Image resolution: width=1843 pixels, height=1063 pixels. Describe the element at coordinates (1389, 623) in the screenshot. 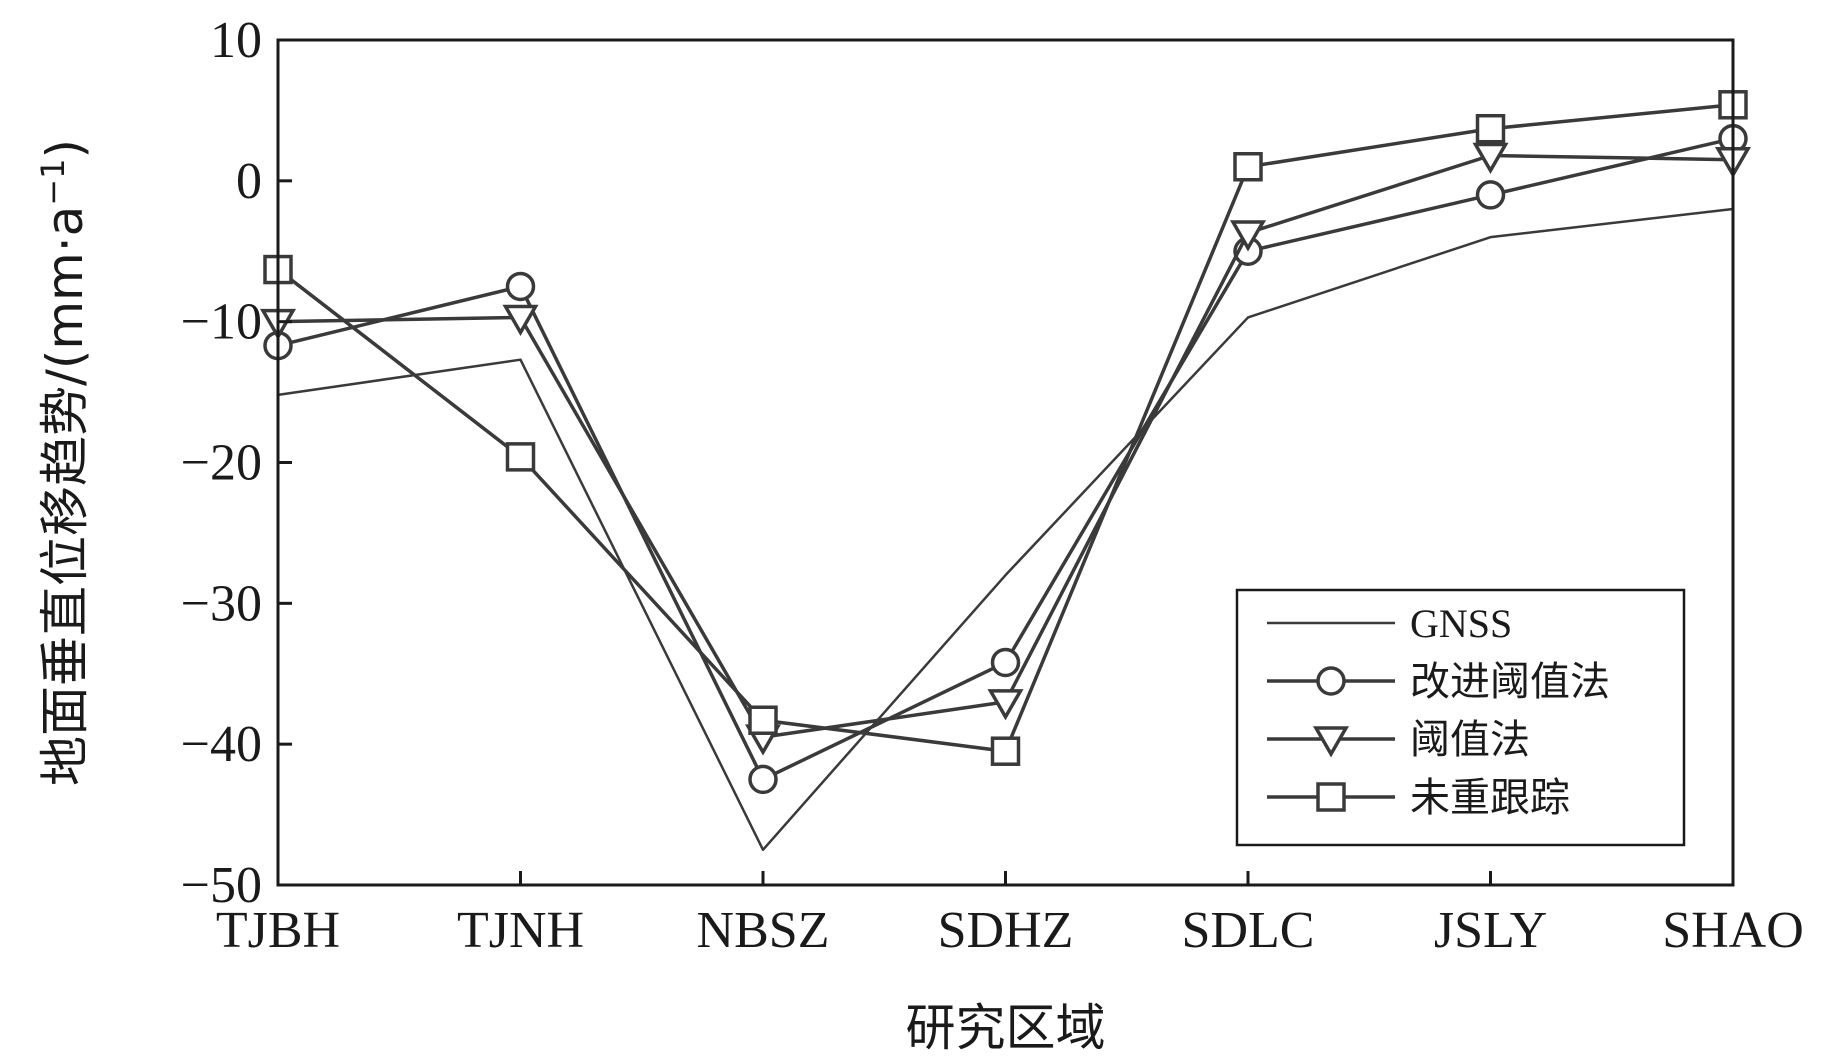

I see `legend-item: GNSS` at that location.